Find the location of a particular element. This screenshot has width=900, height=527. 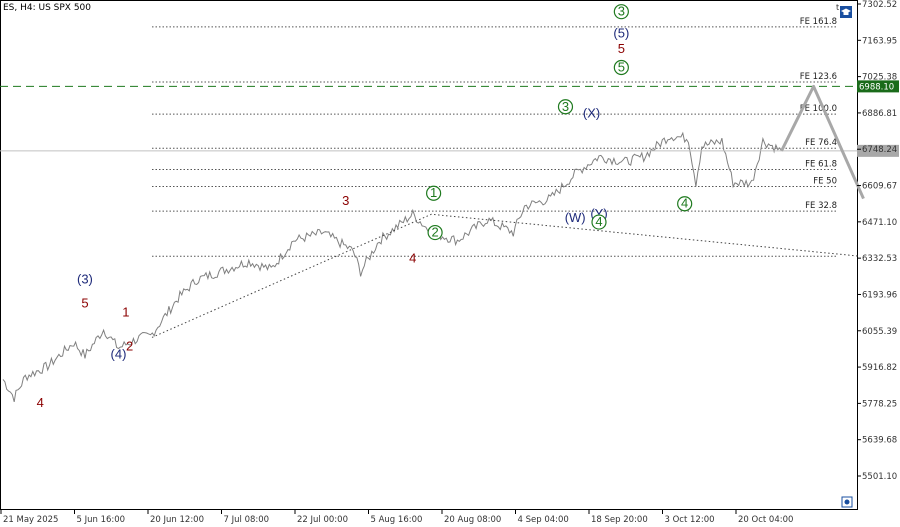

fib-level-label: FE 76.4 is located at coordinates (821, 143).